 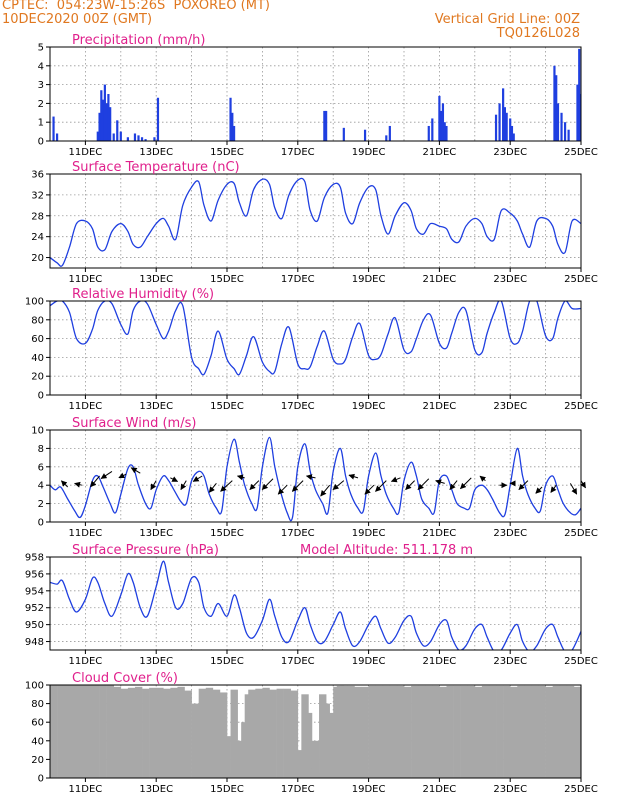 What do you see at coordinates (507, 19) in the screenshot?
I see `grid-line-label: Vertical Grid Line: 00Z` at bounding box center [507, 19].